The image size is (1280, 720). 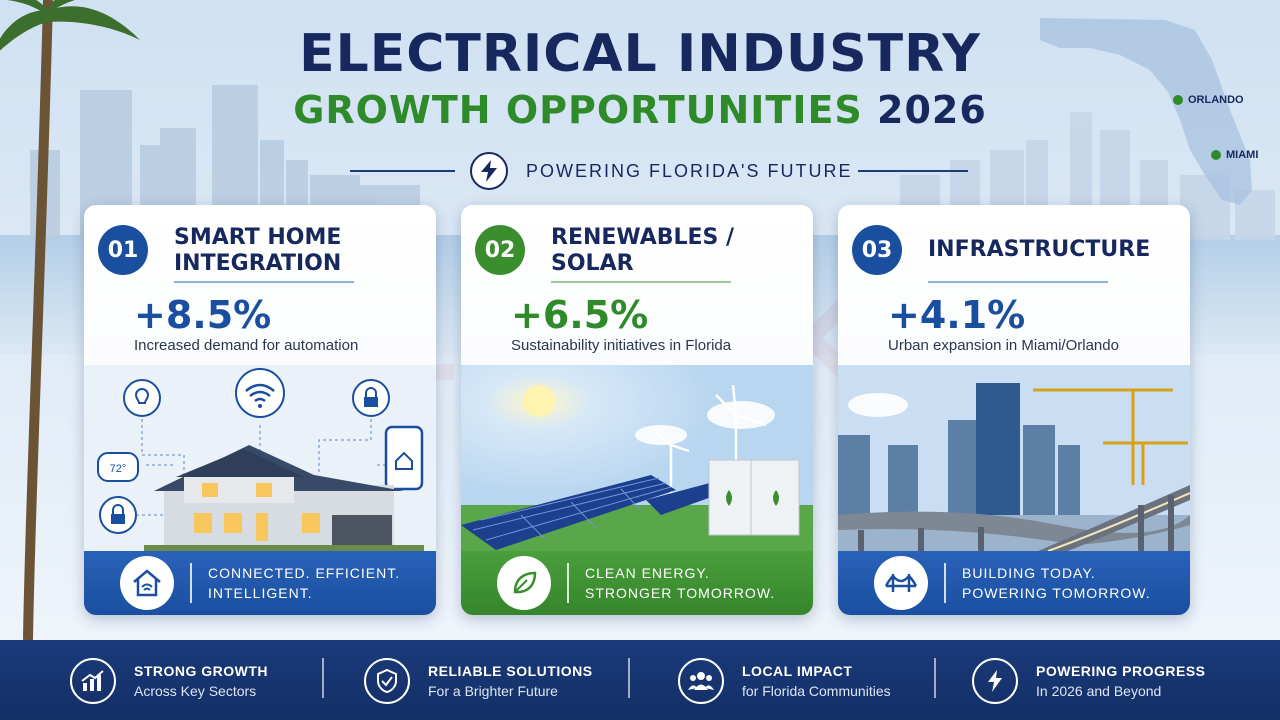 I want to click on wifi-icon, so click(x=260, y=393).